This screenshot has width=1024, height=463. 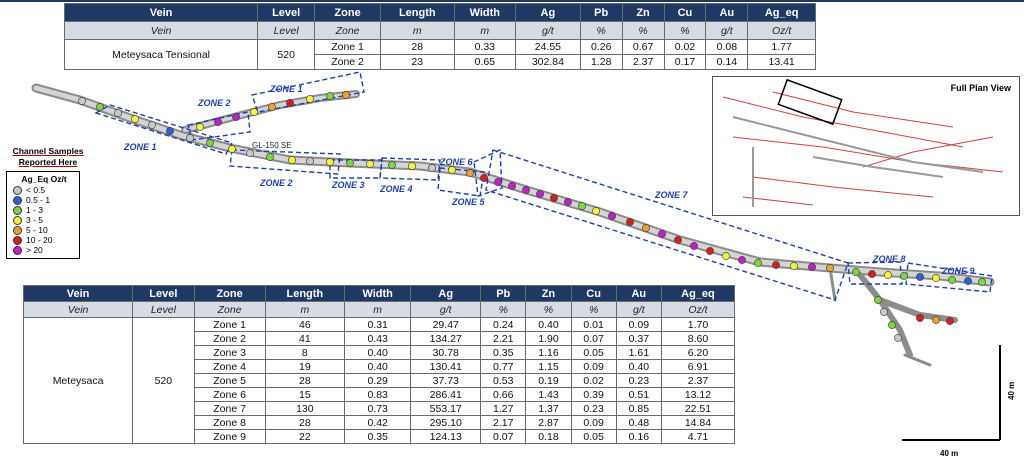 I want to click on table-cell: 37.73, so click(x=446, y=380).